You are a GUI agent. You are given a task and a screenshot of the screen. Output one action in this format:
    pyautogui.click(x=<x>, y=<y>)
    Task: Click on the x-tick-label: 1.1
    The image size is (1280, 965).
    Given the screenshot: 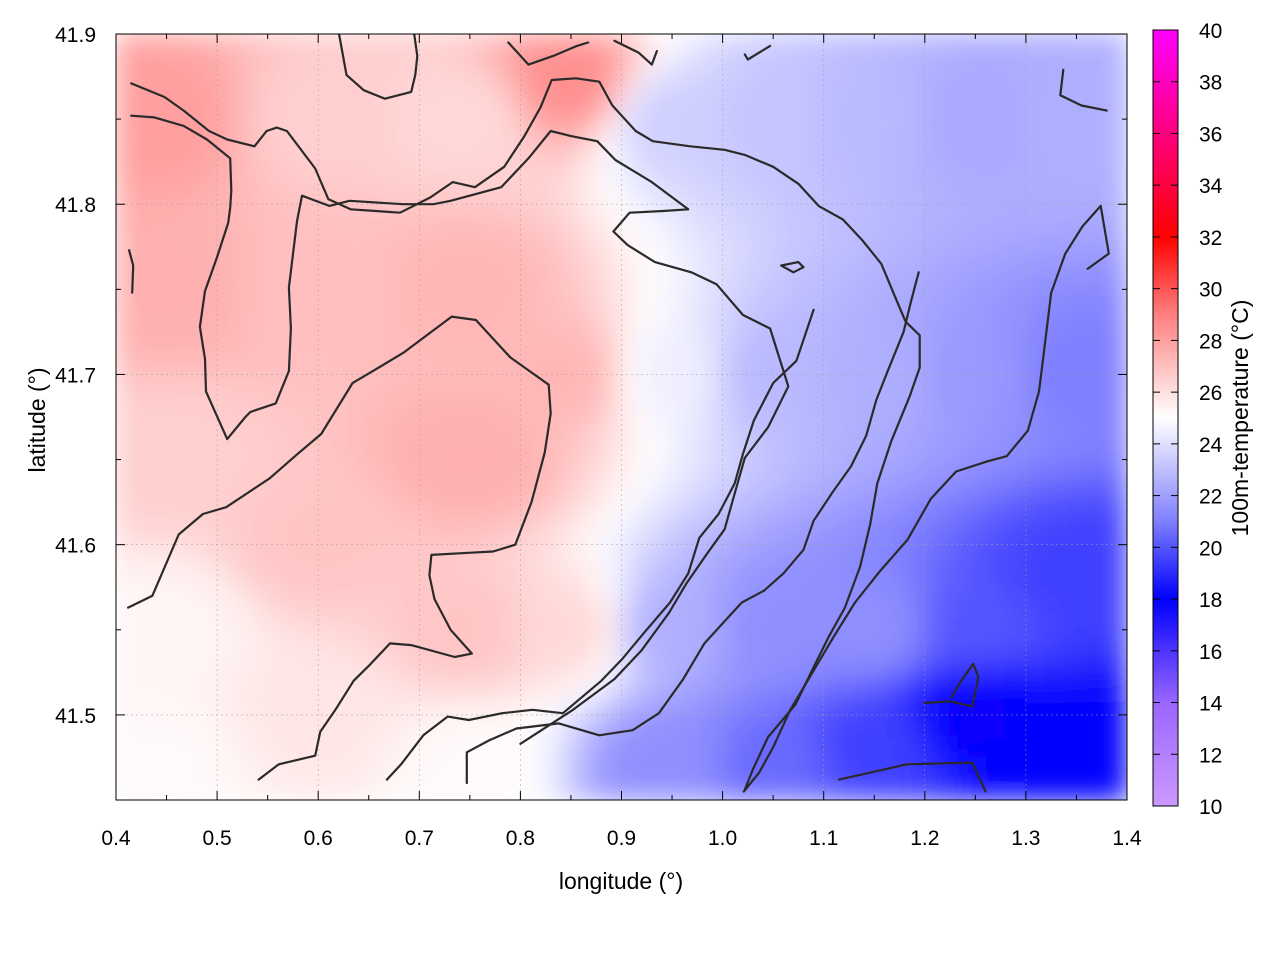 What is the action you would take?
    pyautogui.click(x=823, y=838)
    